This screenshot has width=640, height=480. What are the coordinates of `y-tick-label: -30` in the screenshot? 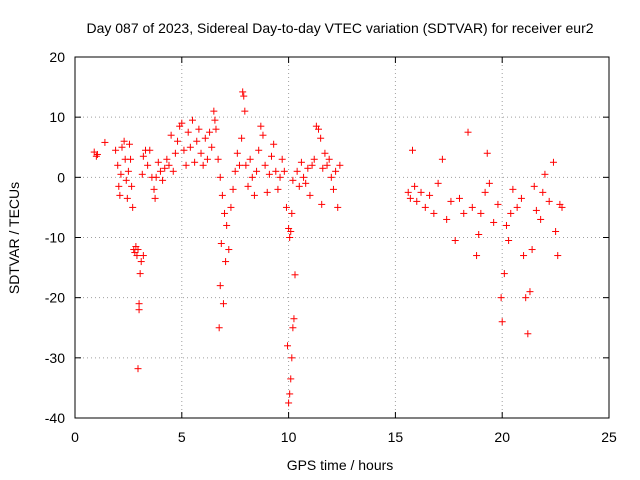 It's located at (55, 358).